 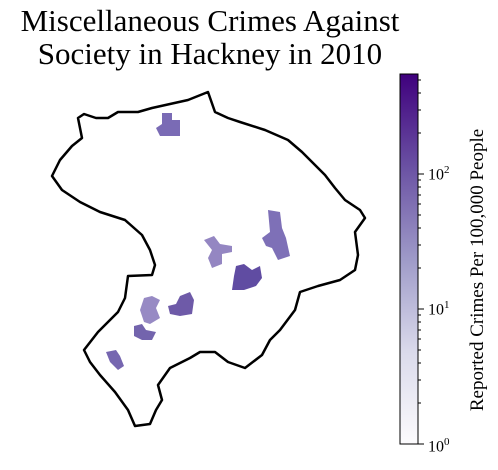 I want to click on region-east, so click(x=276, y=235).